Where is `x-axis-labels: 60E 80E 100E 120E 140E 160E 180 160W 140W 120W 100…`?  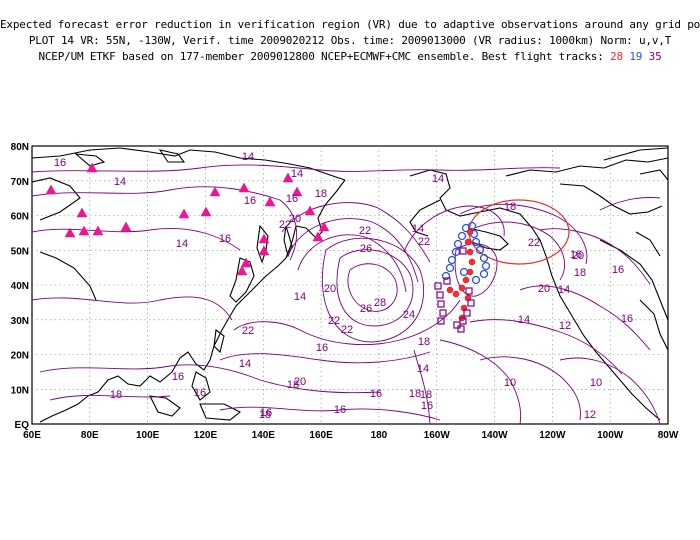
x-axis-labels: 60E 80E 100E 120E 140E 160E 180 160W 140W 120W 100… is located at coordinates (351, 435).